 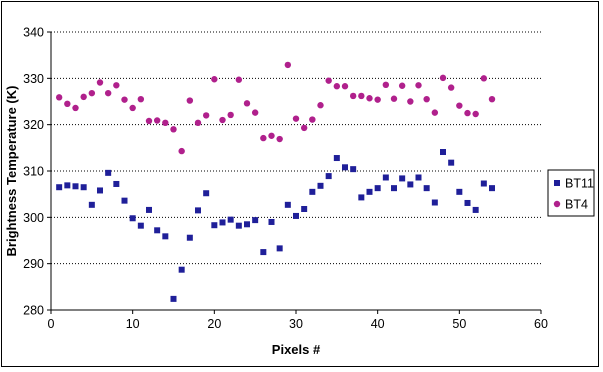 I want to click on legend-entry-bt11: BT11, so click(x=574, y=184).